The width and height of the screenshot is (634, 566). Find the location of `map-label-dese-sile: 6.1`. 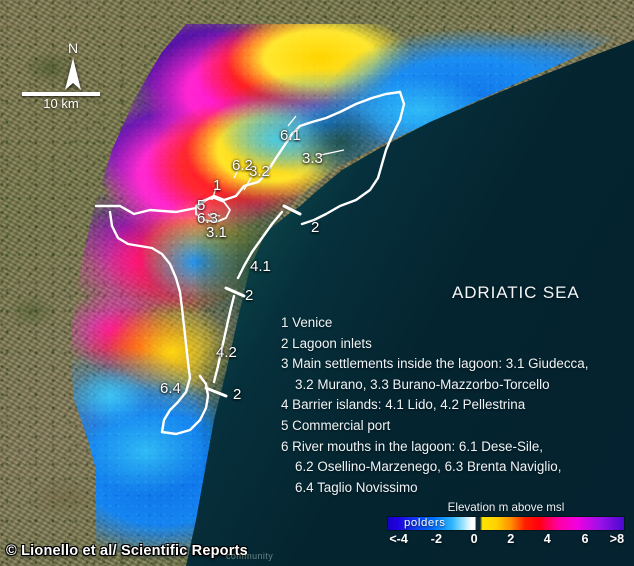

map-label-dese-sile: 6.1 is located at coordinates (290, 135).